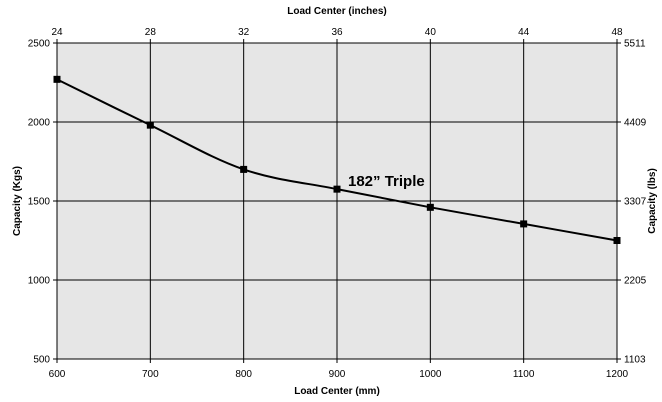 The width and height of the screenshot is (662, 402). What do you see at coordinates (244, 32) in the screenshot?
I see `x2-tick-label: 32` at bounding box center [244, 32].